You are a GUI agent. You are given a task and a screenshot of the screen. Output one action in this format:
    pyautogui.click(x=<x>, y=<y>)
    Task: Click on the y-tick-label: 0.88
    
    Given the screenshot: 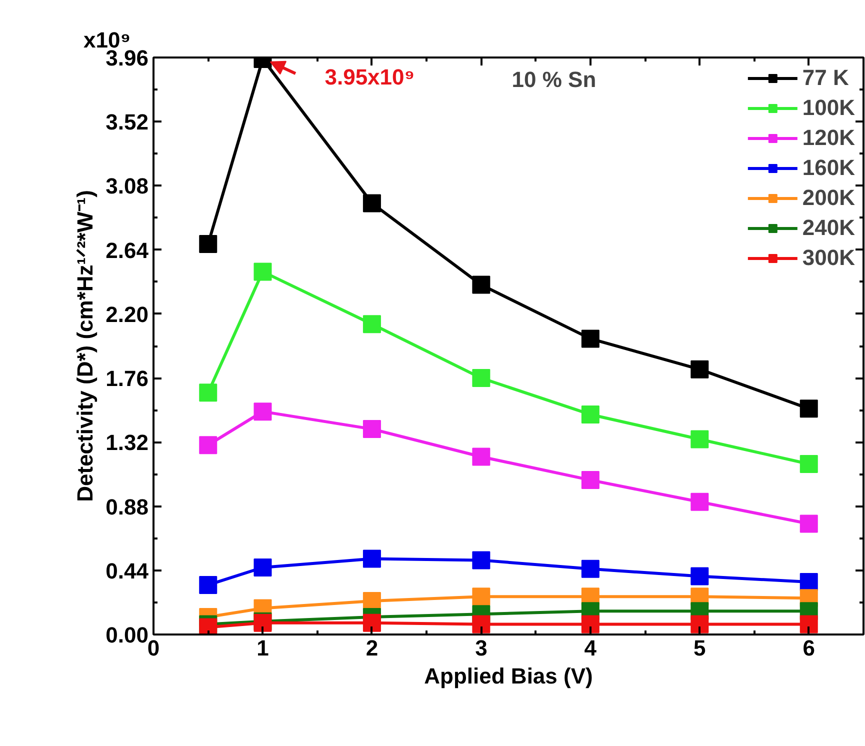 What is the action you would take?
    pyautogui.click(x=127, y=507)
    